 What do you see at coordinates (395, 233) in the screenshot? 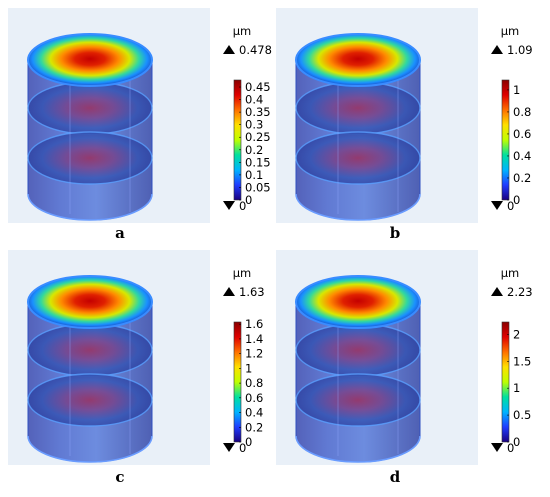
I see `panel-letter: b` at bounding box center [395, 233].